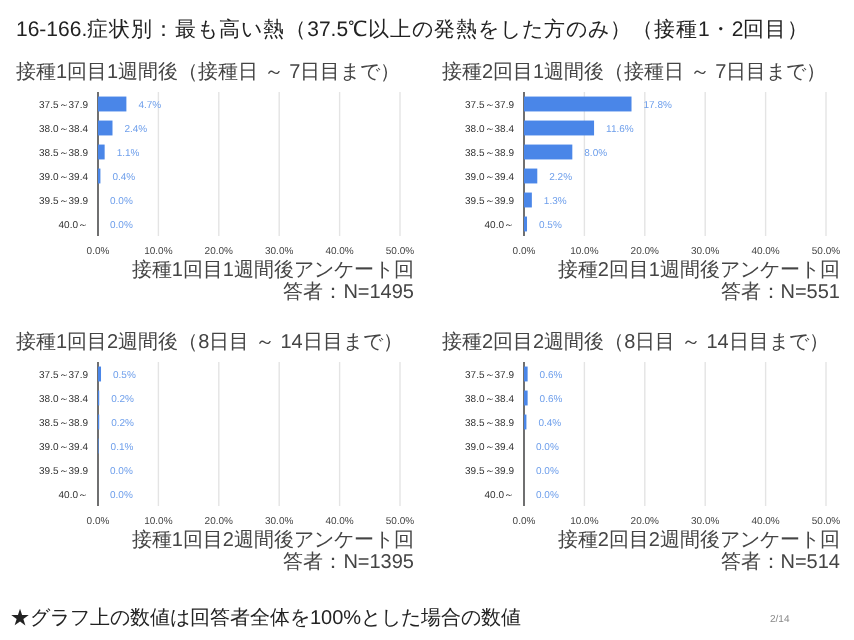  What do you see at coordinates (208, 73) in the screenshot?
I see `chart-title: 接種1回目1週間後（接種日 ～ 7日目まで）` at bounding box center [208, 73].